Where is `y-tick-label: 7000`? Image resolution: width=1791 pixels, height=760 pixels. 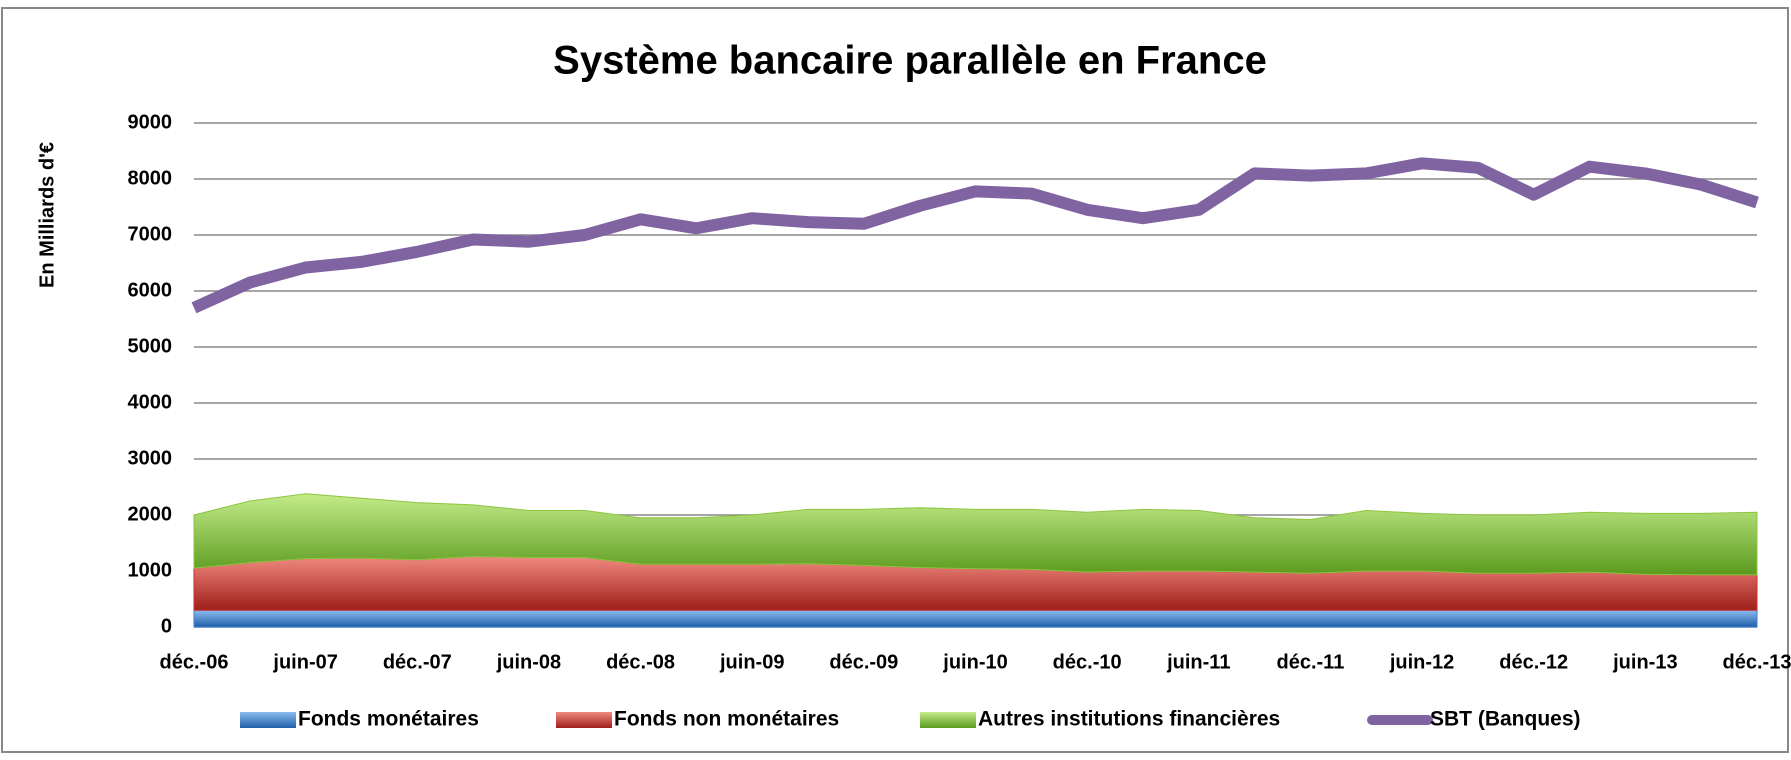 y-tick-label: 7000 is located at coordinates (150, 234).